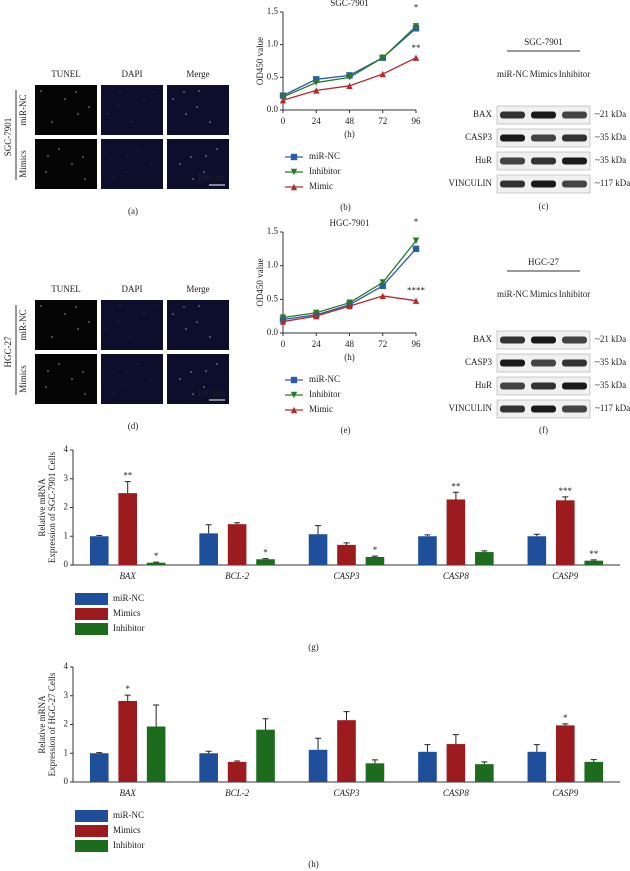 The width and height of the screenshot is (630, 871). I want to click on x-tick-label: BCL-2, so click(237, 576).